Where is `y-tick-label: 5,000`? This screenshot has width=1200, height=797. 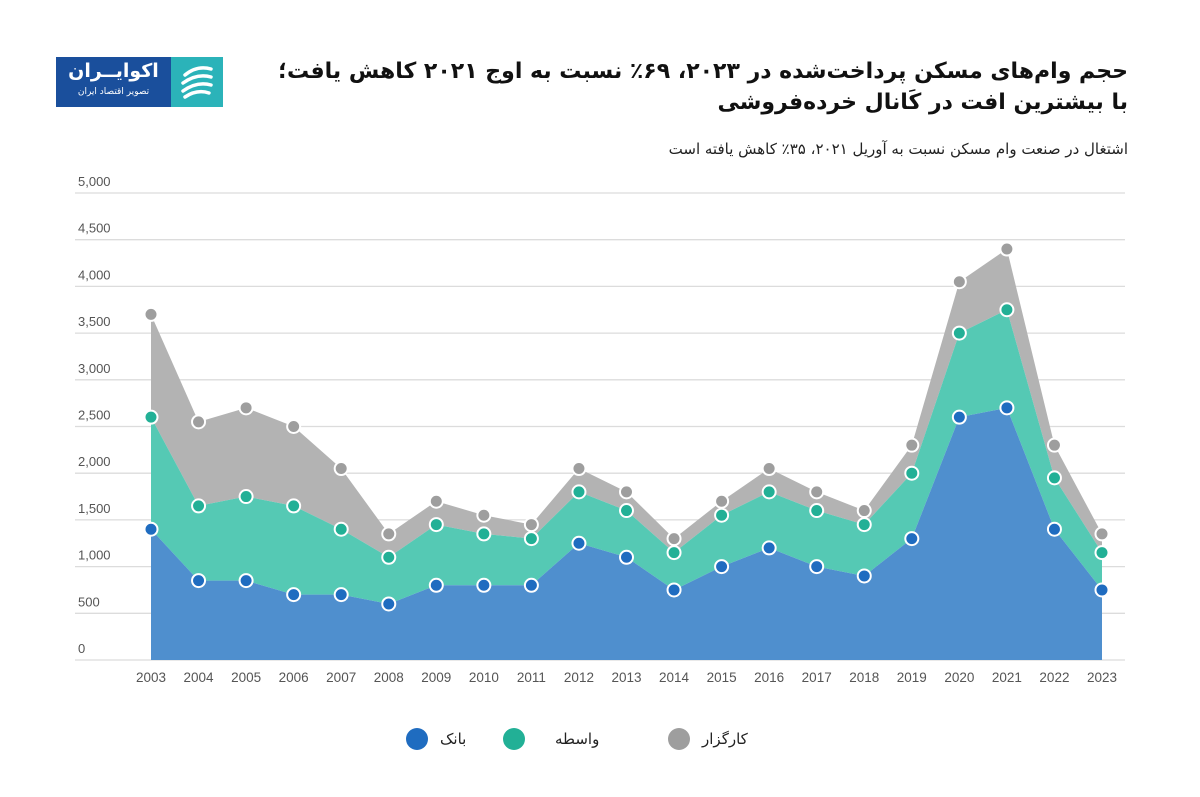 y-tick-label: 5,000 is located at coordinates (94, 181).